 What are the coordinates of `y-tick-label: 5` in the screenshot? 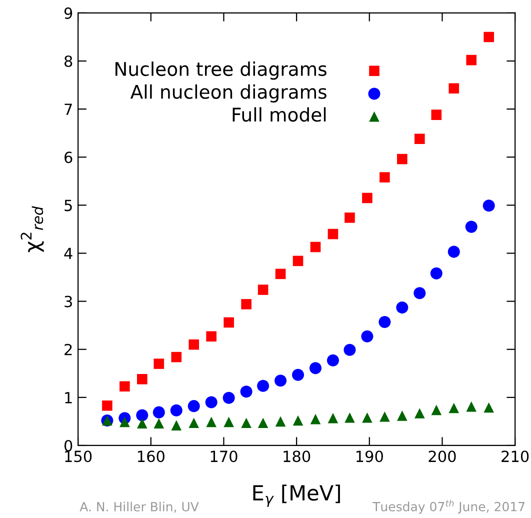 It's located at (68, 206).